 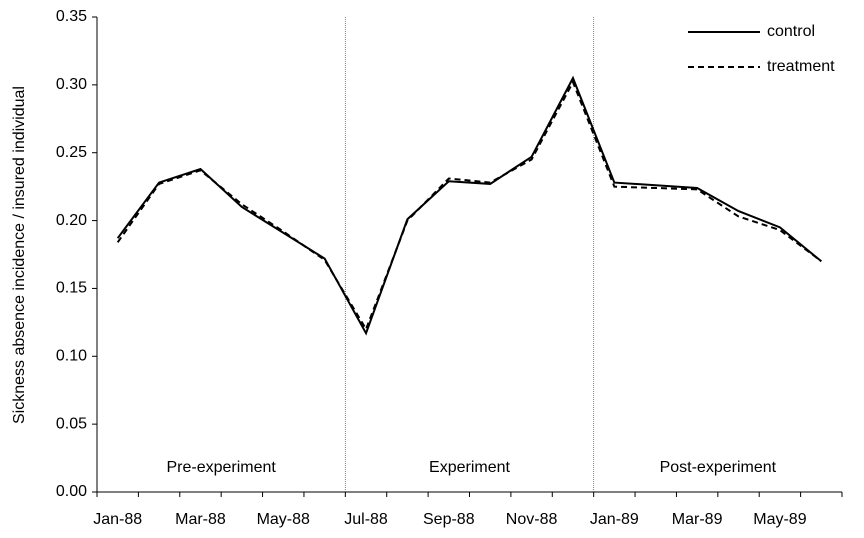 I want to click on x-tick-label: May-89, so click(x=779, y=519).